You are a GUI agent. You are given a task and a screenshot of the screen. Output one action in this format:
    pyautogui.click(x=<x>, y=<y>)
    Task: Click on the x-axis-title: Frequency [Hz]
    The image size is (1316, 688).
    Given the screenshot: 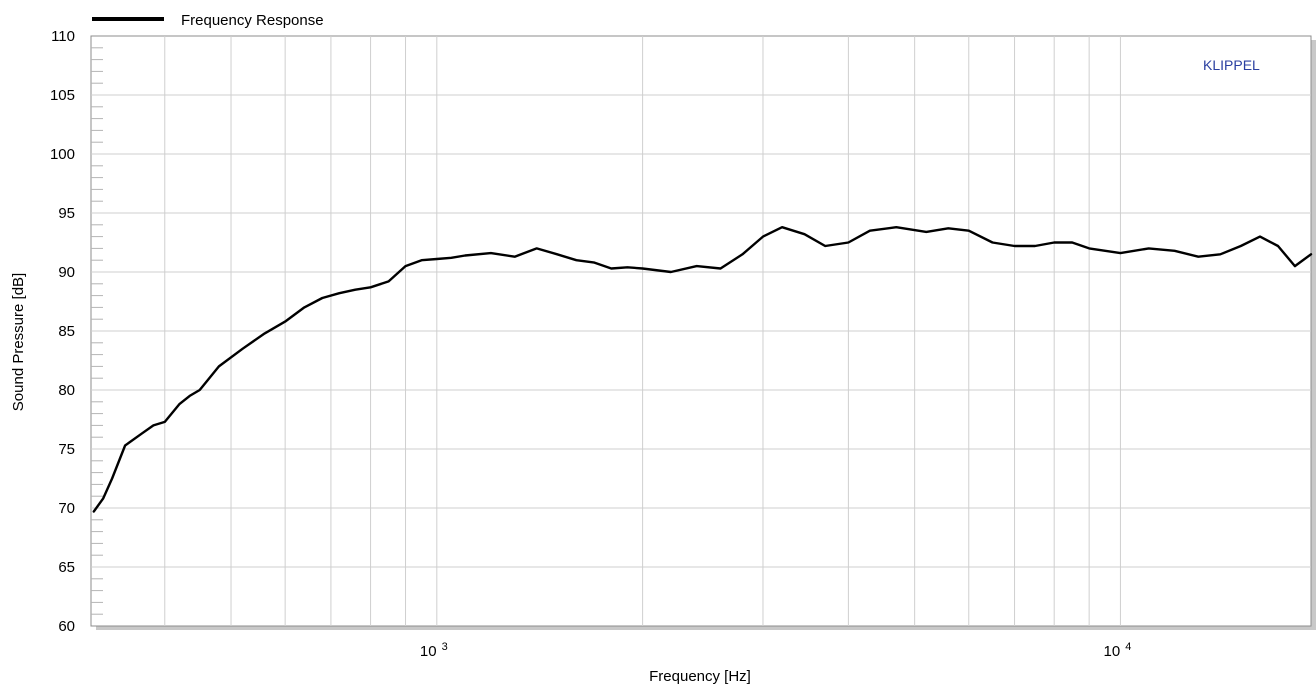 What is the action you would take?
    pyautogui.click(x=700, y=676)
    